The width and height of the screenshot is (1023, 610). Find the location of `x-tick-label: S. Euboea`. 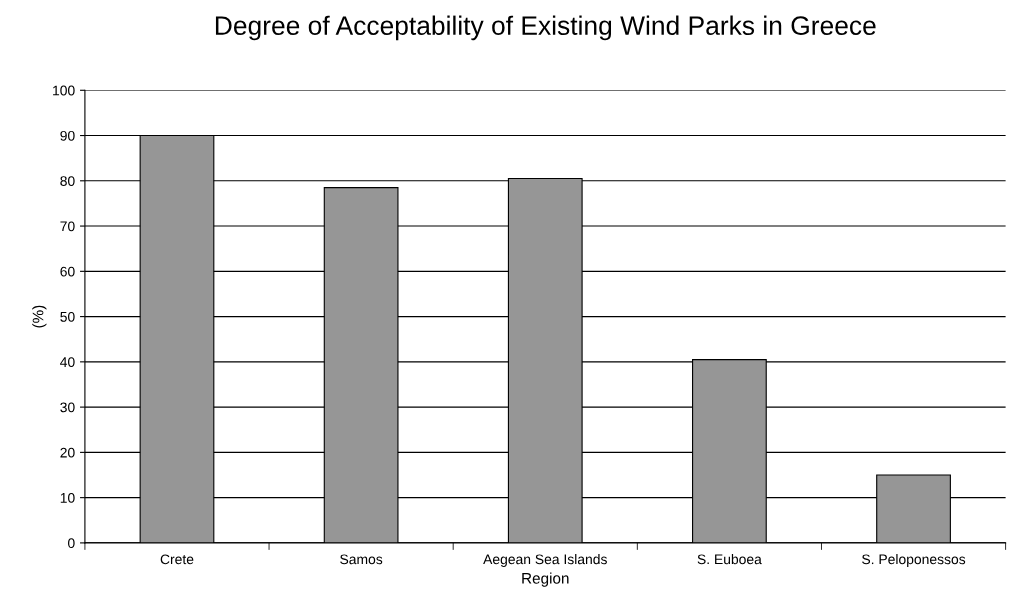

x-tick-label: S. Euboea is located at coordinates (729, 559).